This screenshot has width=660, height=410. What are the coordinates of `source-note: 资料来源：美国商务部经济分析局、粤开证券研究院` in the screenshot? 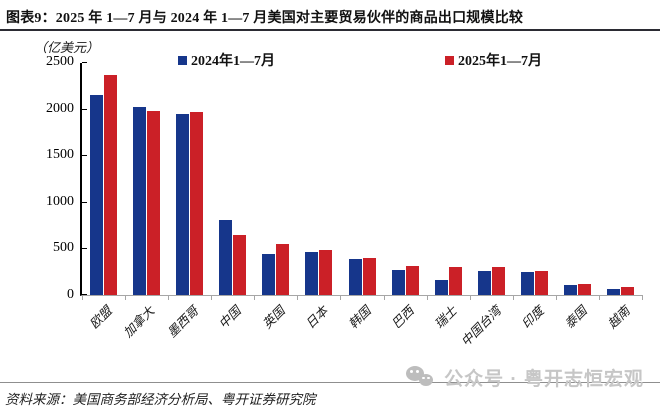 It's located at (160, 399).